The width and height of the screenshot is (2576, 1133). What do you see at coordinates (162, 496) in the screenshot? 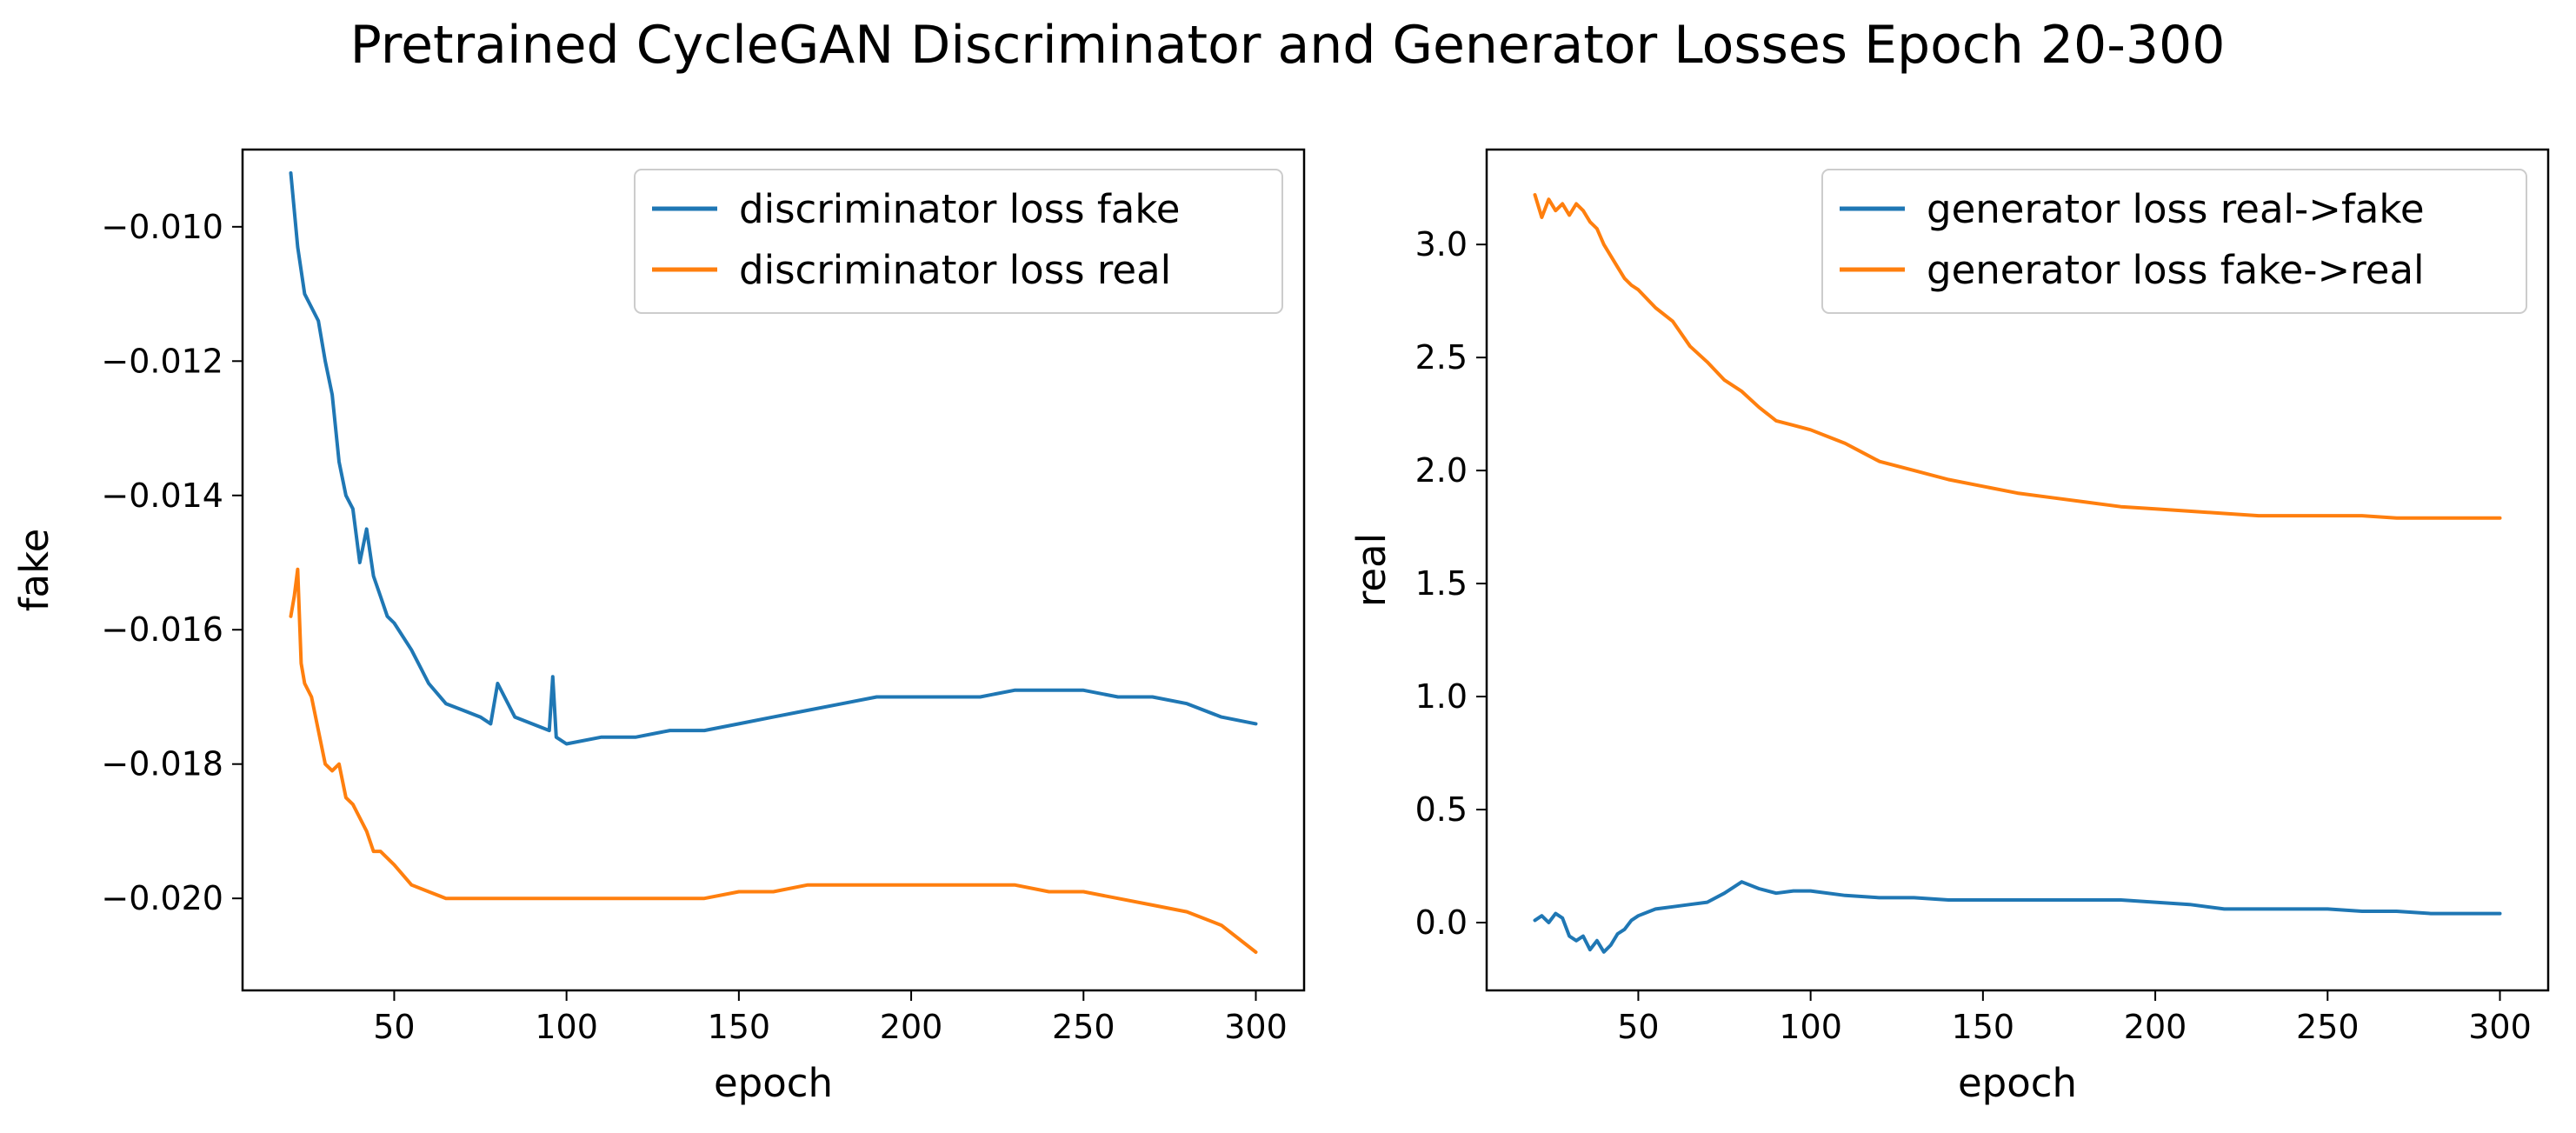
I see `left-y-tick-label: −0.014` at bounding box center [162, 496].